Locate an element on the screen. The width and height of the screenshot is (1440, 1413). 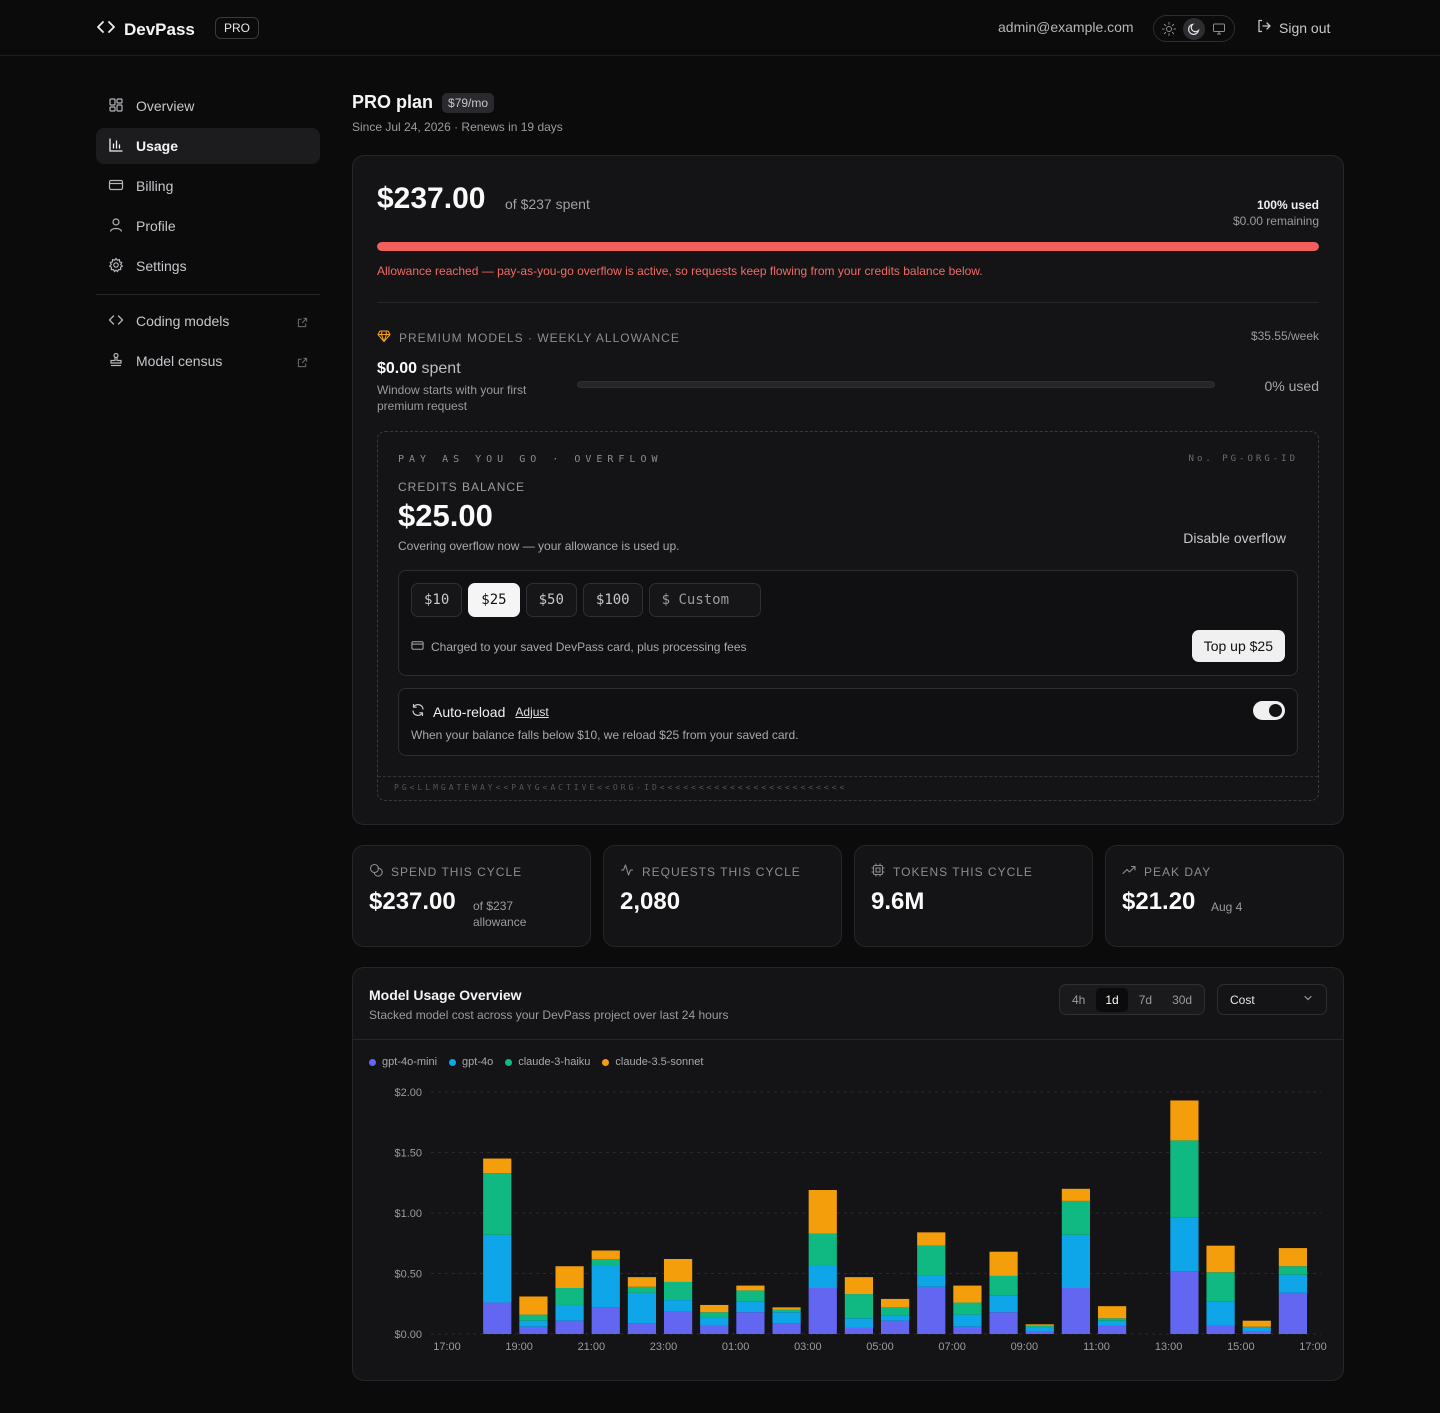
legend-item-claude-3.5-sonnet: claude-3.5-sonnet is located at coordinates (652, 1062).